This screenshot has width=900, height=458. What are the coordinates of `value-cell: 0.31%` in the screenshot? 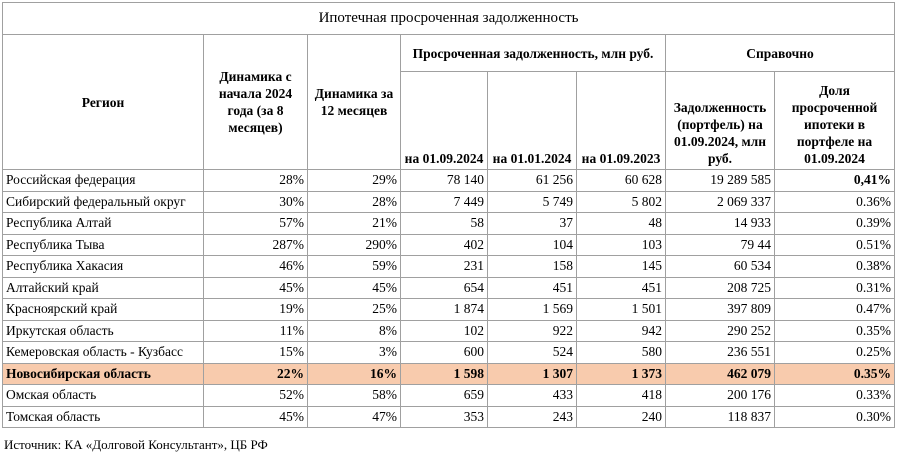 It's located at (834, 287).